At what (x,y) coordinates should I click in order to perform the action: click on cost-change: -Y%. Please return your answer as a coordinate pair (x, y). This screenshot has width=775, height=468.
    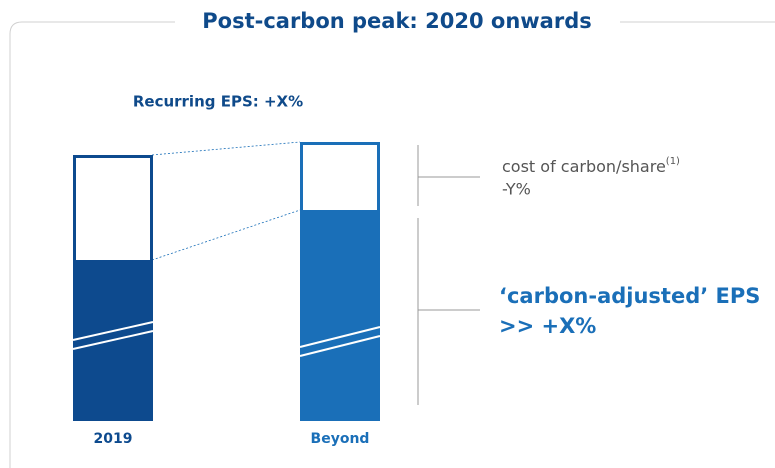
    Looking at the image, I should click on (516, 189).